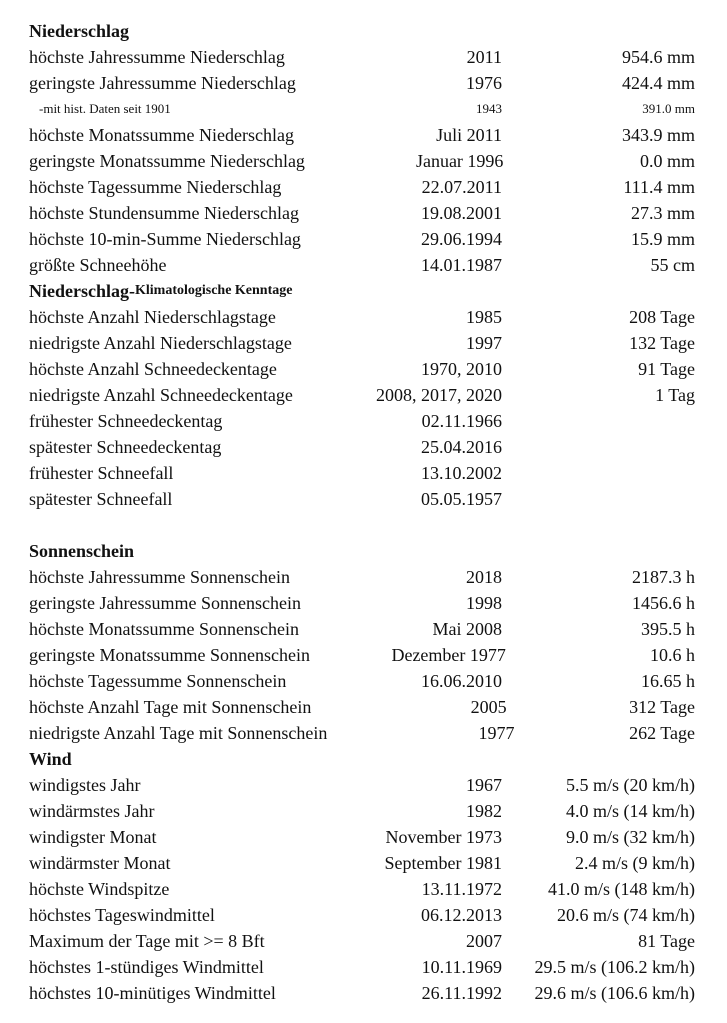 This screenshot has height=1023, width=727. Describe the element at coordinates (126, 421) in the screenshot. I see `record-label: frühester Schneedeckentag` at that location.